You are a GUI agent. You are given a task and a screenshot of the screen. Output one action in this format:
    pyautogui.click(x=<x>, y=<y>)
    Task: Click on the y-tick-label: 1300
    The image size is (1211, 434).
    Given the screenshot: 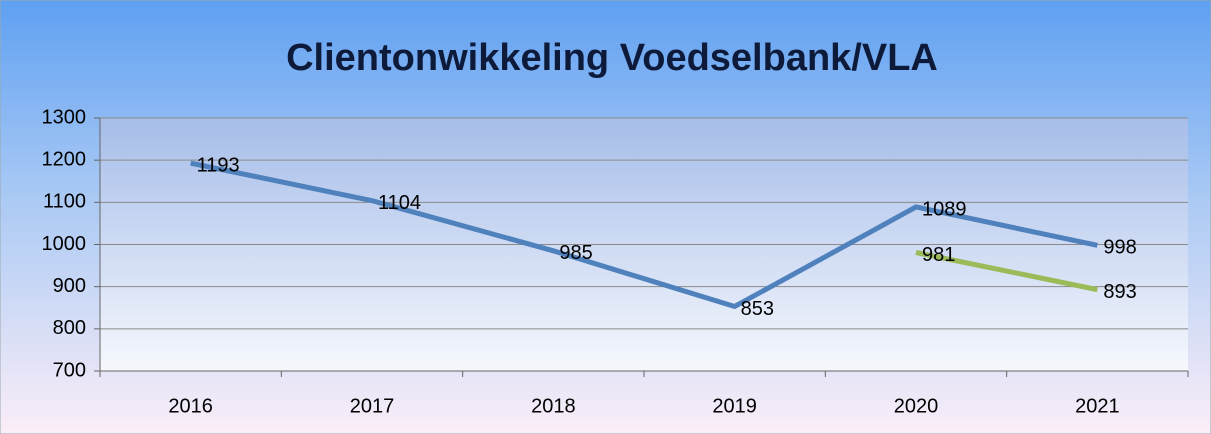 What is the action you would take?
    pyautogui.click(x=64, y=117)
    